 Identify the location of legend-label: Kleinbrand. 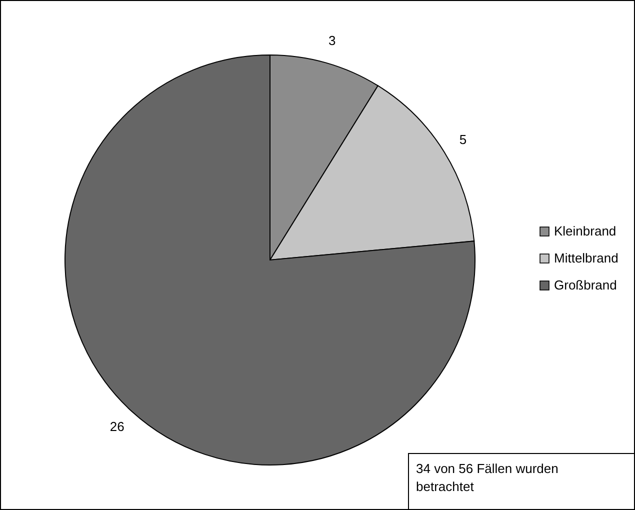
(585, 230).